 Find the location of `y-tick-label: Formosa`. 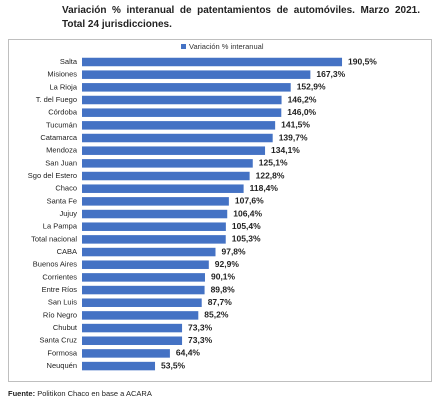

y-tick-label: Formosa is located at coordinates (62, 352).